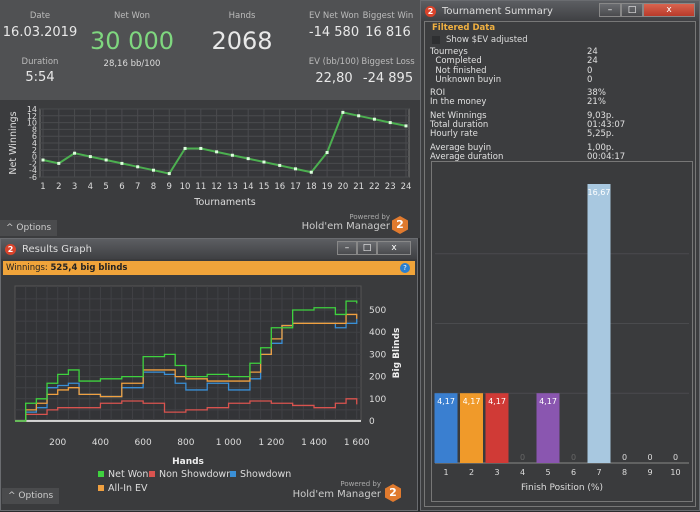 The width and height of the screenshot is (700, 512). I want to click on summary-value: 0, so click(590, 70).